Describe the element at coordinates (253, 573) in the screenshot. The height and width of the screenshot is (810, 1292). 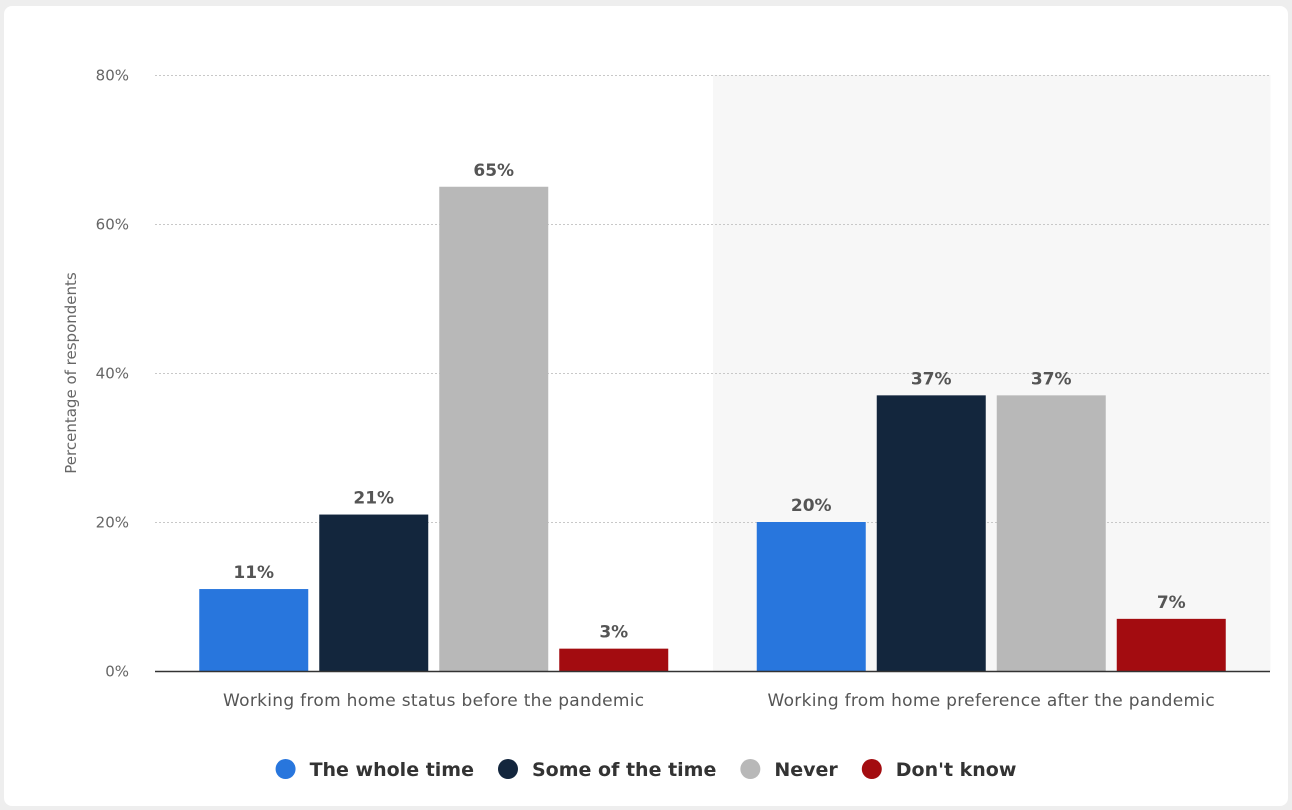
I see `data-label: 11%` at that location.